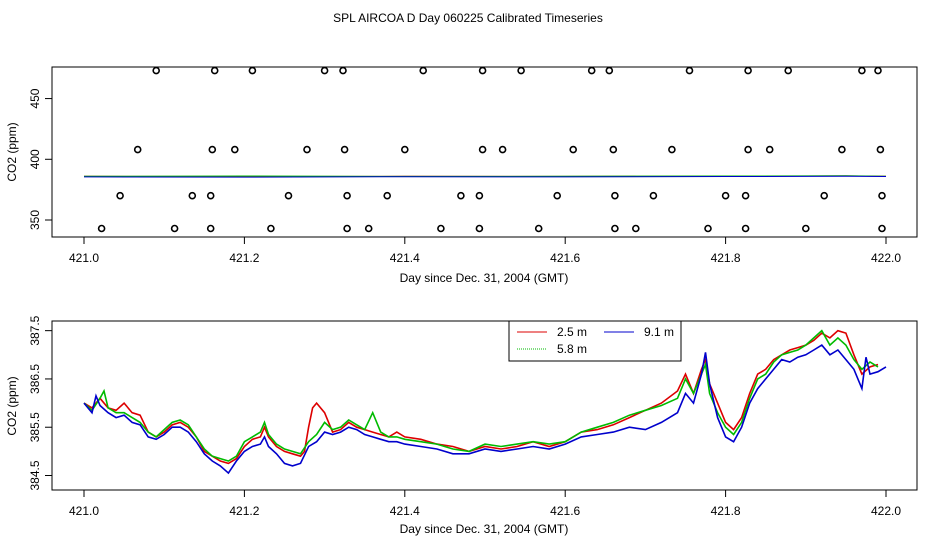 The height and width of the screenshot is (540, 936). What do you see at coordinates (886, 258) in the screenshot?
I see `top-x-tick-label: 422.0` at bounding box center [886, 258].